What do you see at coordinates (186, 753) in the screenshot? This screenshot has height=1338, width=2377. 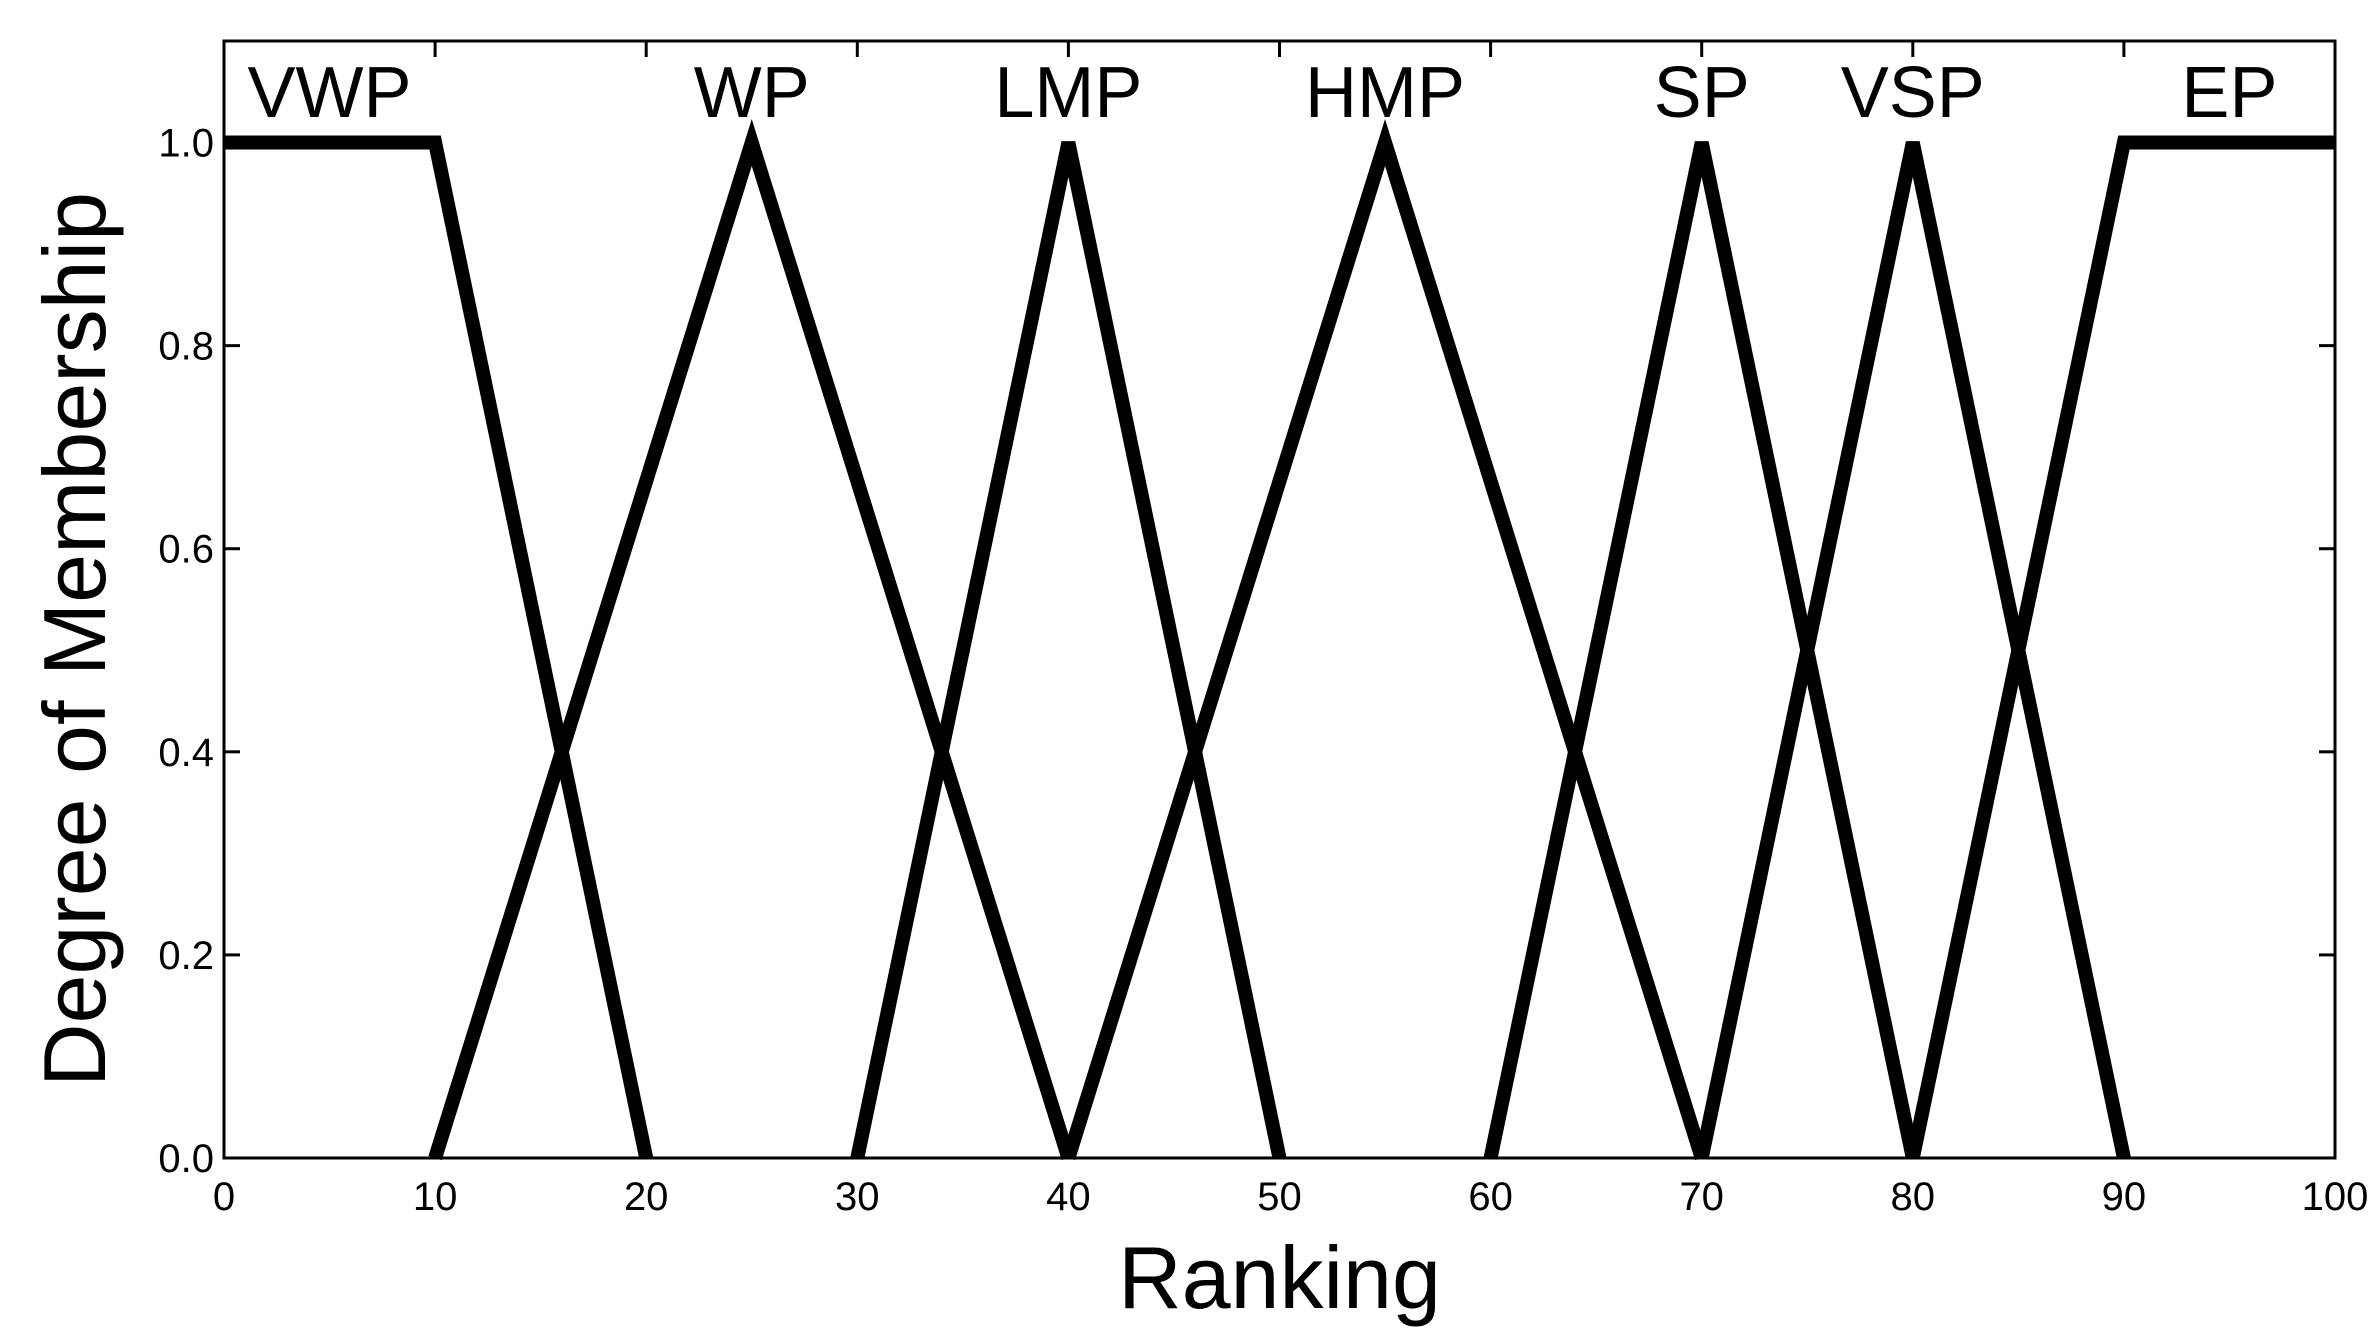 I see `y-tick-label: 0.4` at bounding box center [186, 753].